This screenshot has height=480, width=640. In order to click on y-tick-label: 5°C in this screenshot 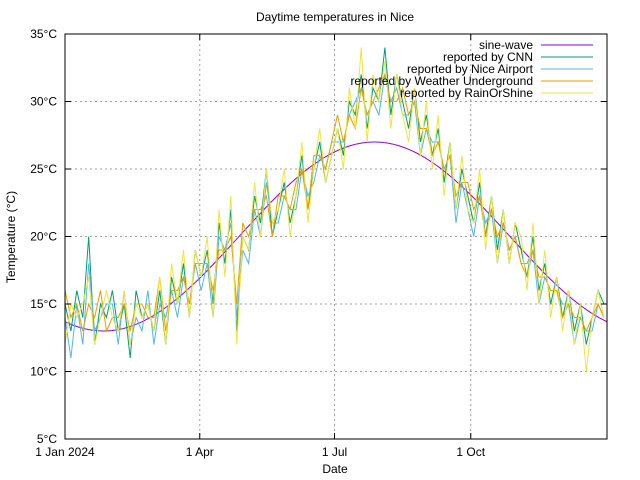, I will do `click(47, 439)`.